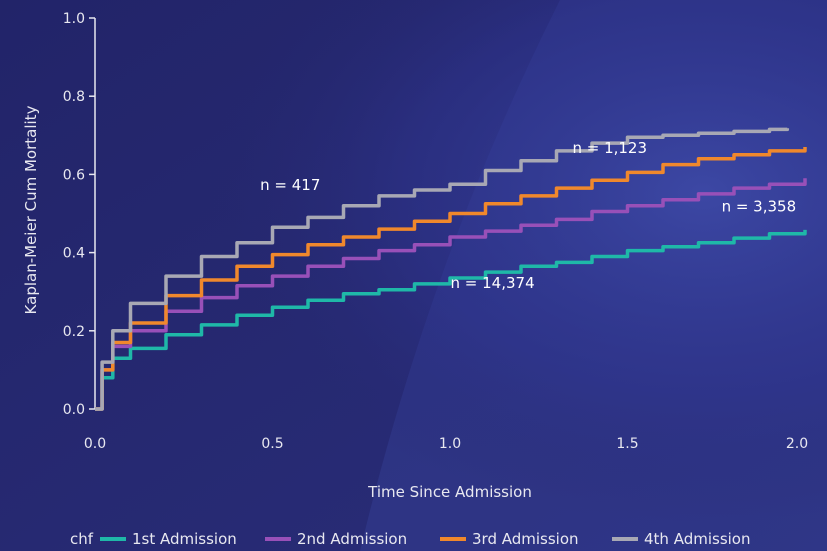 Image resolution: width=827 pixels, height=551 pixels. Describe the element at coordinates (74, 332) in the screenshot. I see `y-tick-label: 0.2` at that location.